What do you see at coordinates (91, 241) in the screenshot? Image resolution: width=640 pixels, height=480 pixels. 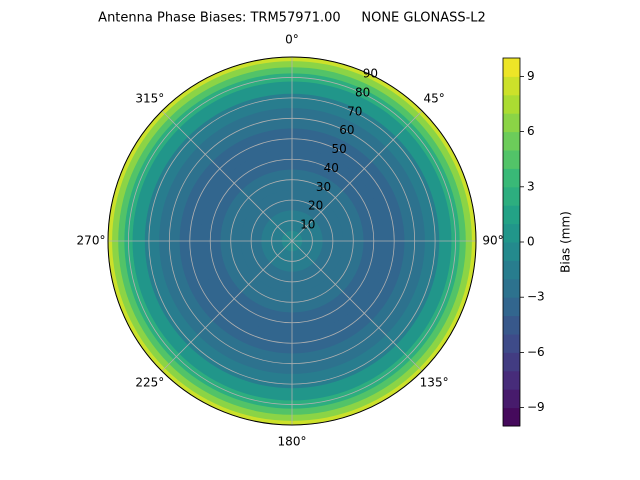 I see `angle-tick-label: 270°` at bounding box center [91, 241].